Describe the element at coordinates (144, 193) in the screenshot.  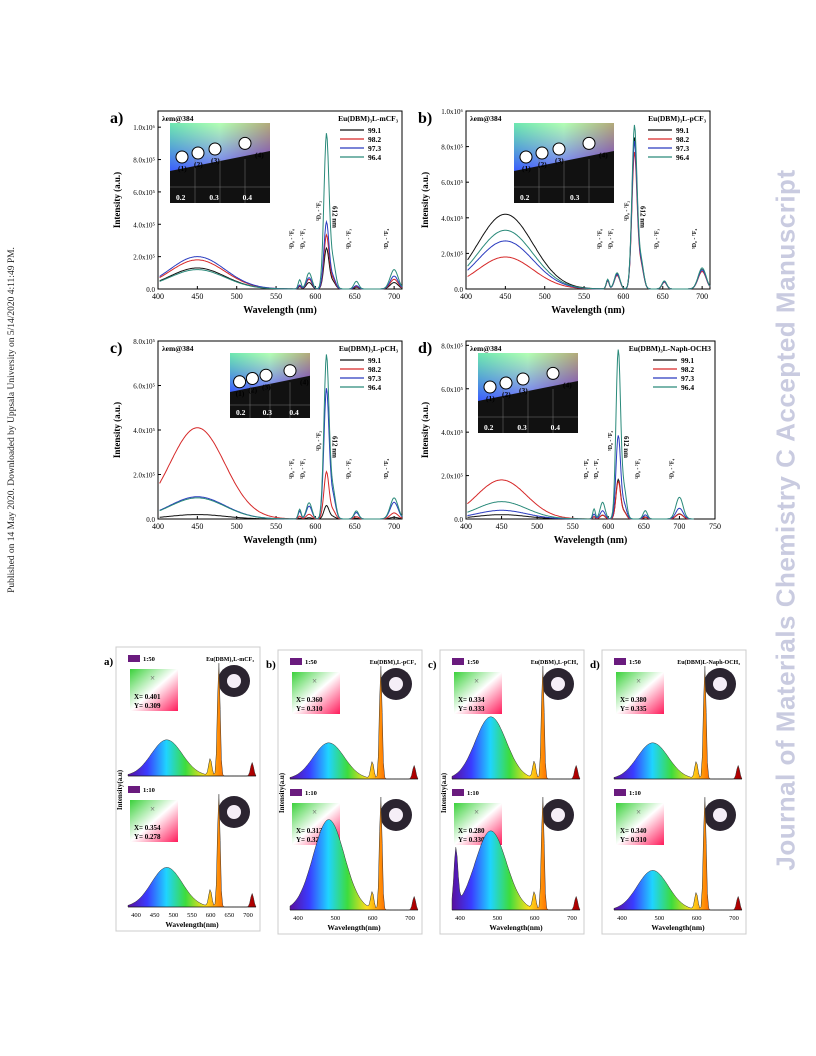
I see `y-tick-label: 6.0x10⁵` at that location.